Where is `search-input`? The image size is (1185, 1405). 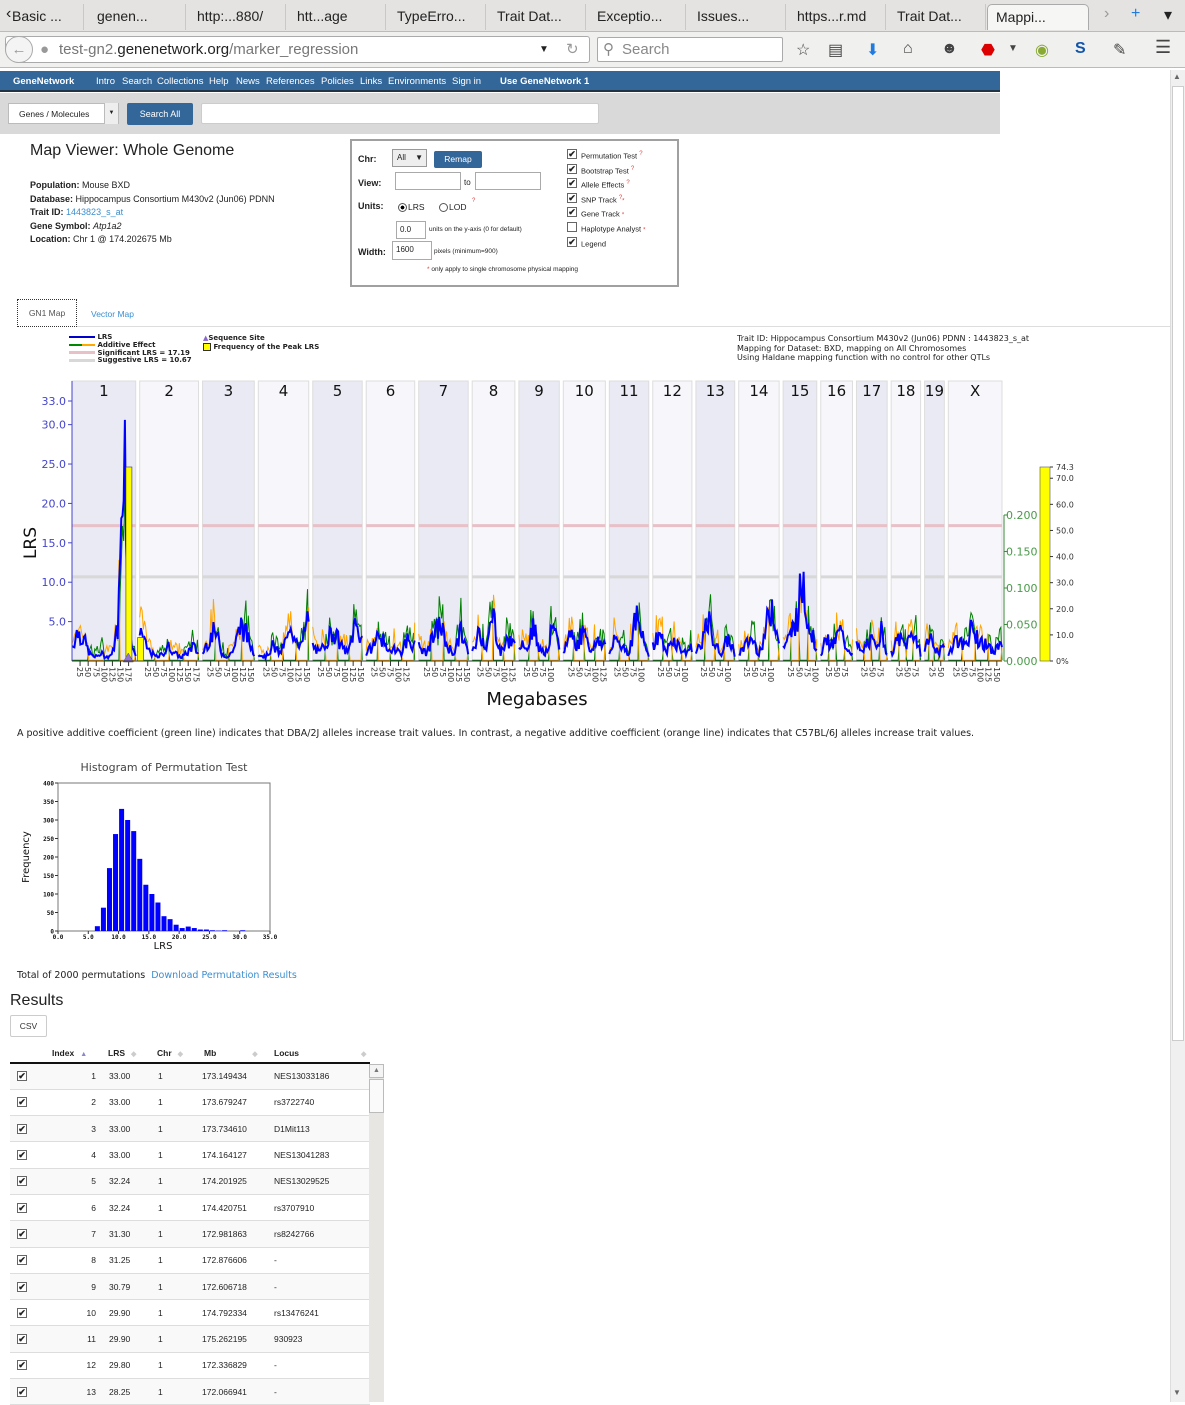 search-input is located at coordinates (400, 113).